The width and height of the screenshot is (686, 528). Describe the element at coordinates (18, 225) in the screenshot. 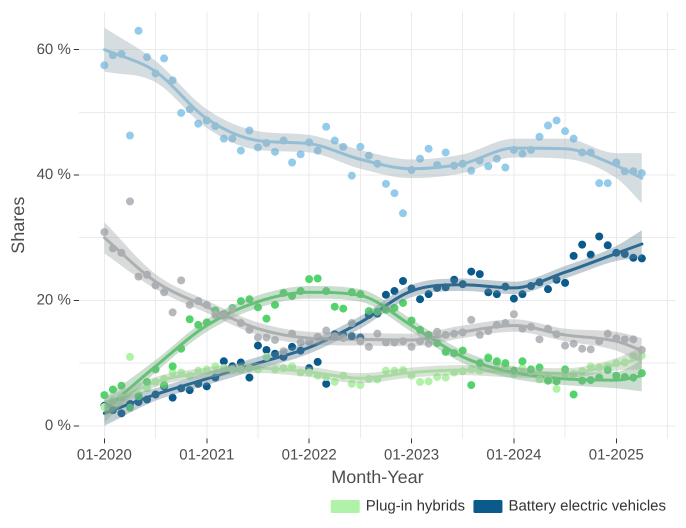

I see `y-axis-title: Shares` at that location.